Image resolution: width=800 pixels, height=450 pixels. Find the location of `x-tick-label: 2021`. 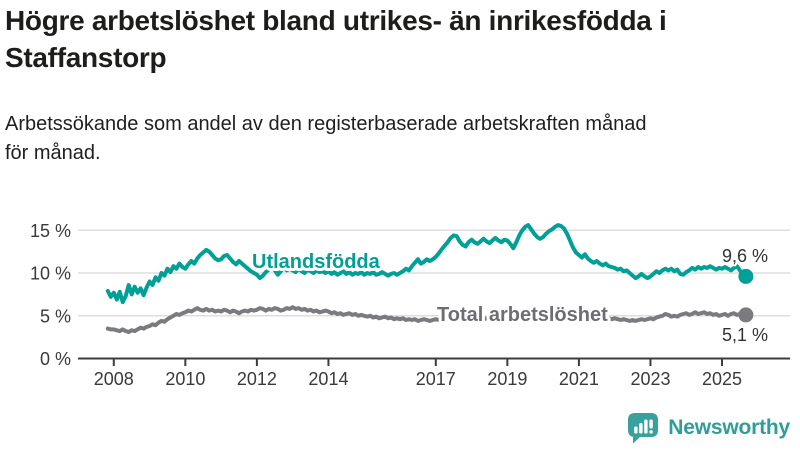

x-tick-label: 2021 is located at coordinates (579, 379).